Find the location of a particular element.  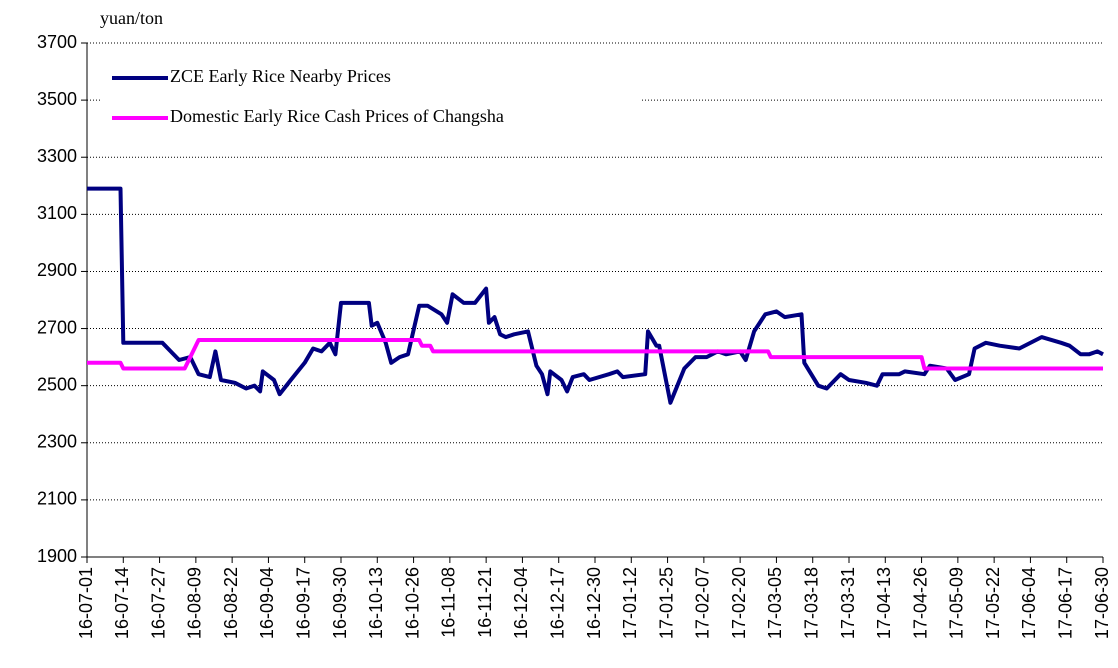

x-tick-label: 16-09-04 is located at coordinates (267, 603).